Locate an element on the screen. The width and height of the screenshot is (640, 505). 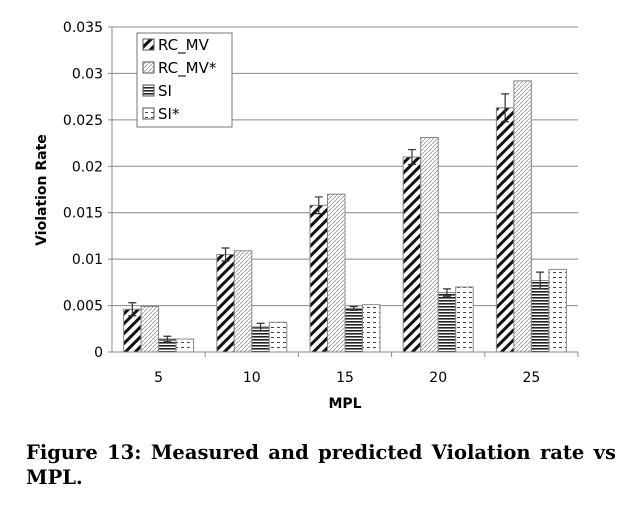
y-tick-label: 0.02 is located at coordinates (87, 167).